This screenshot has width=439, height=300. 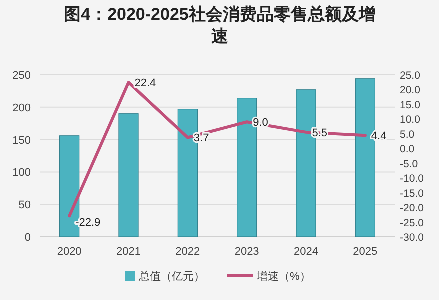 What do you see at coordinates (306, 252) in the screenshot?
I see `x-tick-label: 2024` at bounding box center [306, 252].